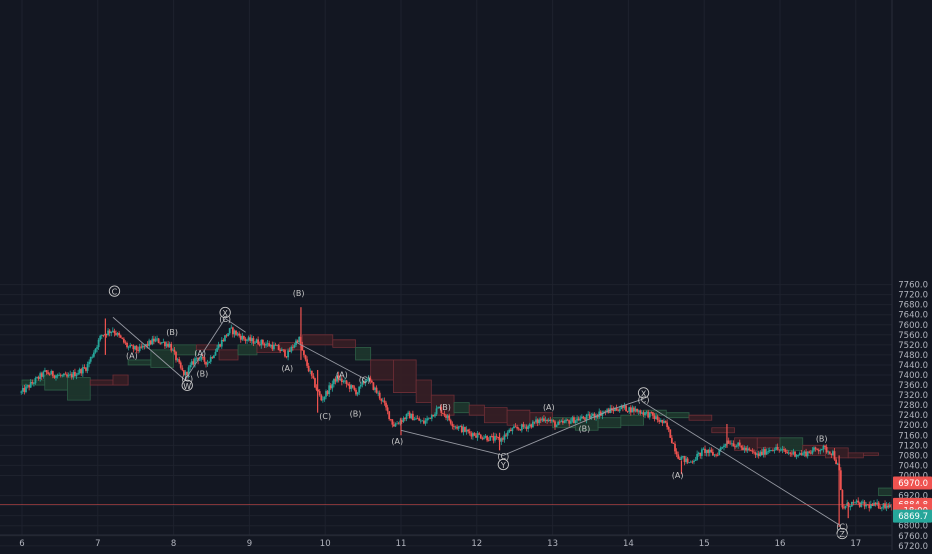  Describe the element at coordinates (79, 389) in the screenshot. I see `cloud-segment` at that location.